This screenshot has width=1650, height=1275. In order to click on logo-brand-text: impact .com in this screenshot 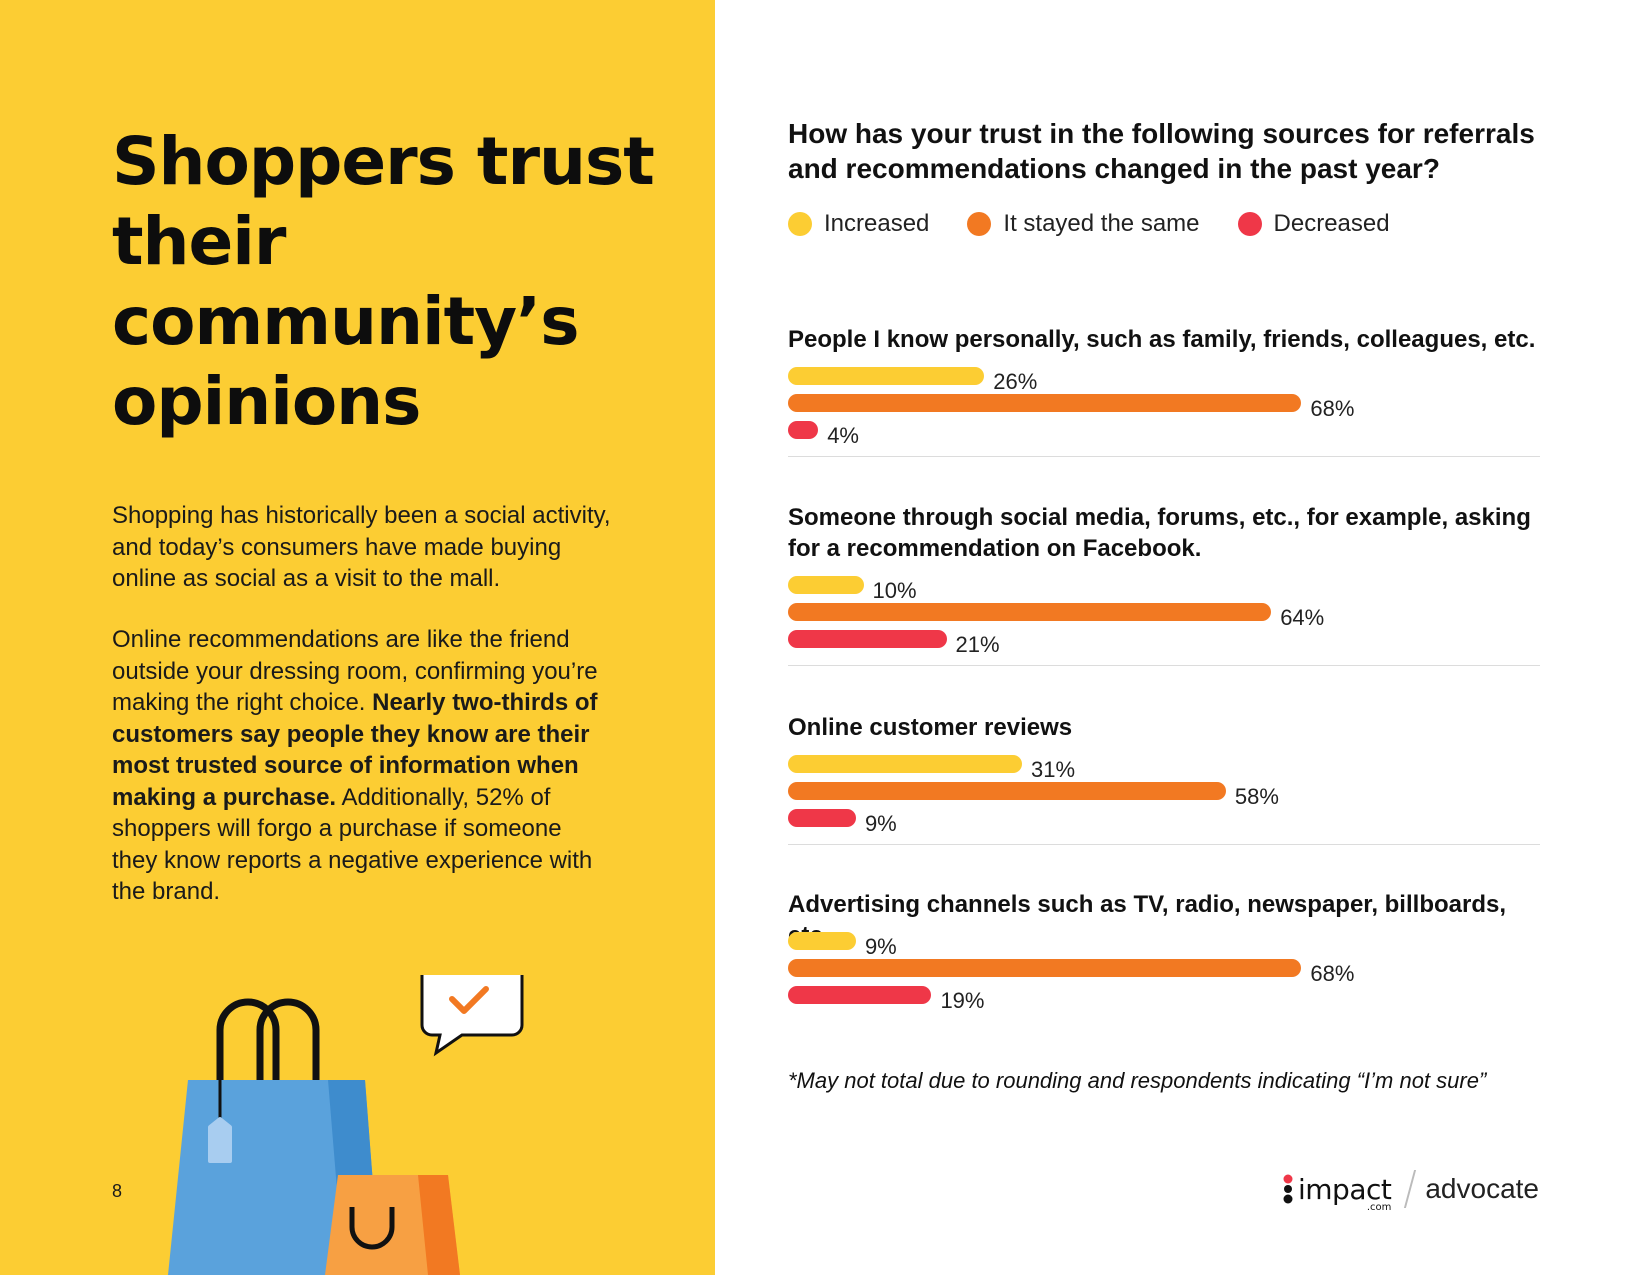, I will do `click(1345, 1192)`.